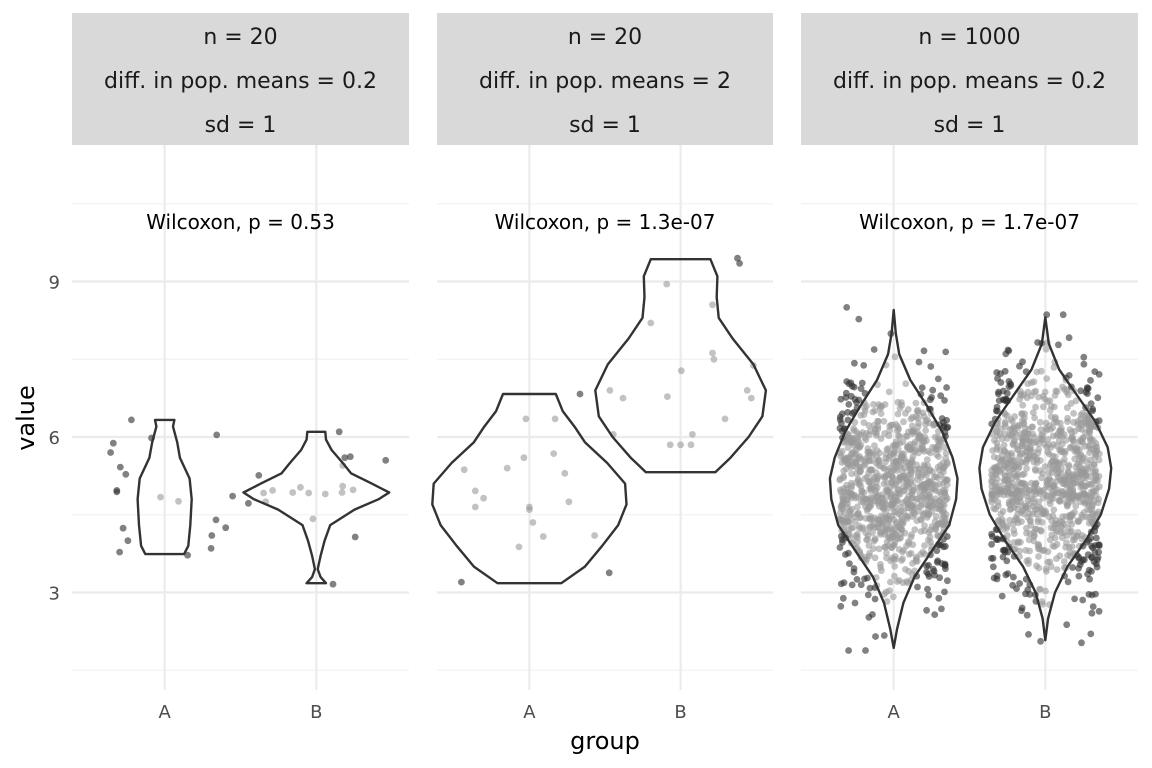  I want to click on data-points, so click(317, 508).